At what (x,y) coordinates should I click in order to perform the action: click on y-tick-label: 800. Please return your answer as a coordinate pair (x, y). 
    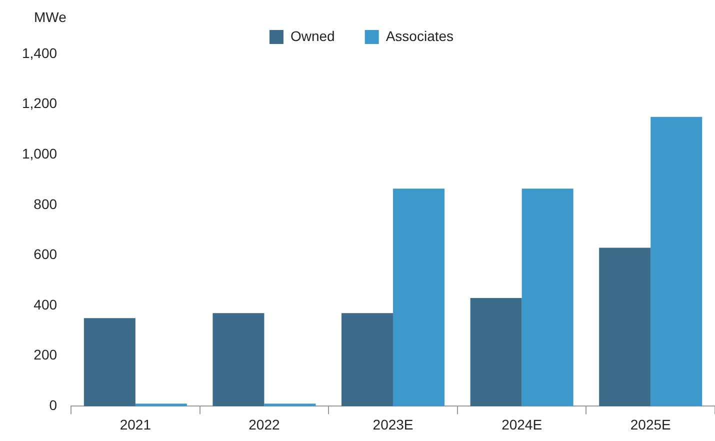
    Looking at the image, I should click on (46, 204).